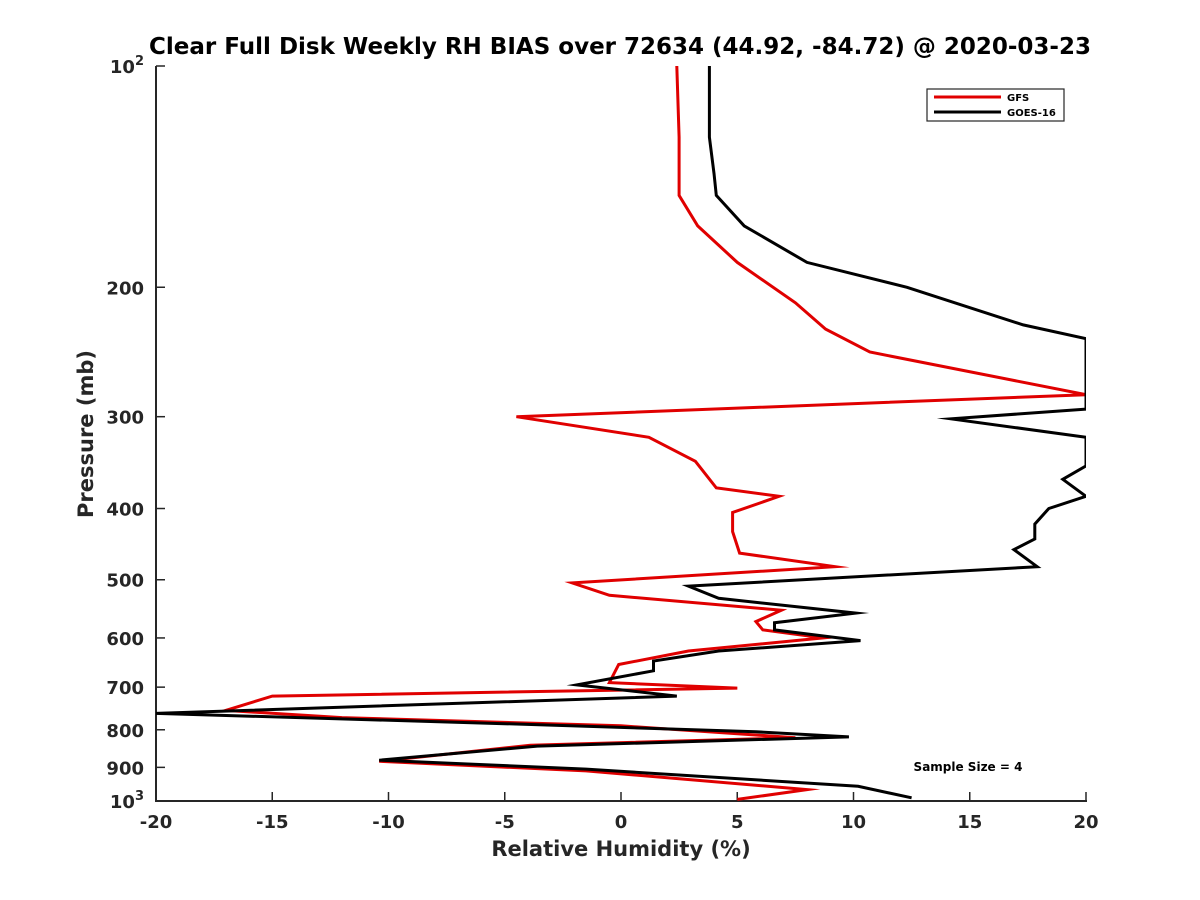 This screenshot has height=900, width=1200. I want to click on x-tick-label: -10, so click(388, 822).